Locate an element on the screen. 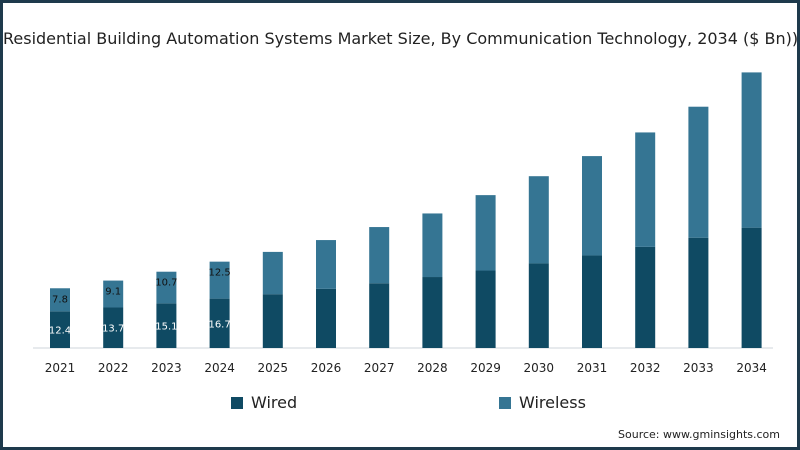 The height and width of the screenshot is (450, 800). bar-wired-2030 is located at coordinates (538, 305).